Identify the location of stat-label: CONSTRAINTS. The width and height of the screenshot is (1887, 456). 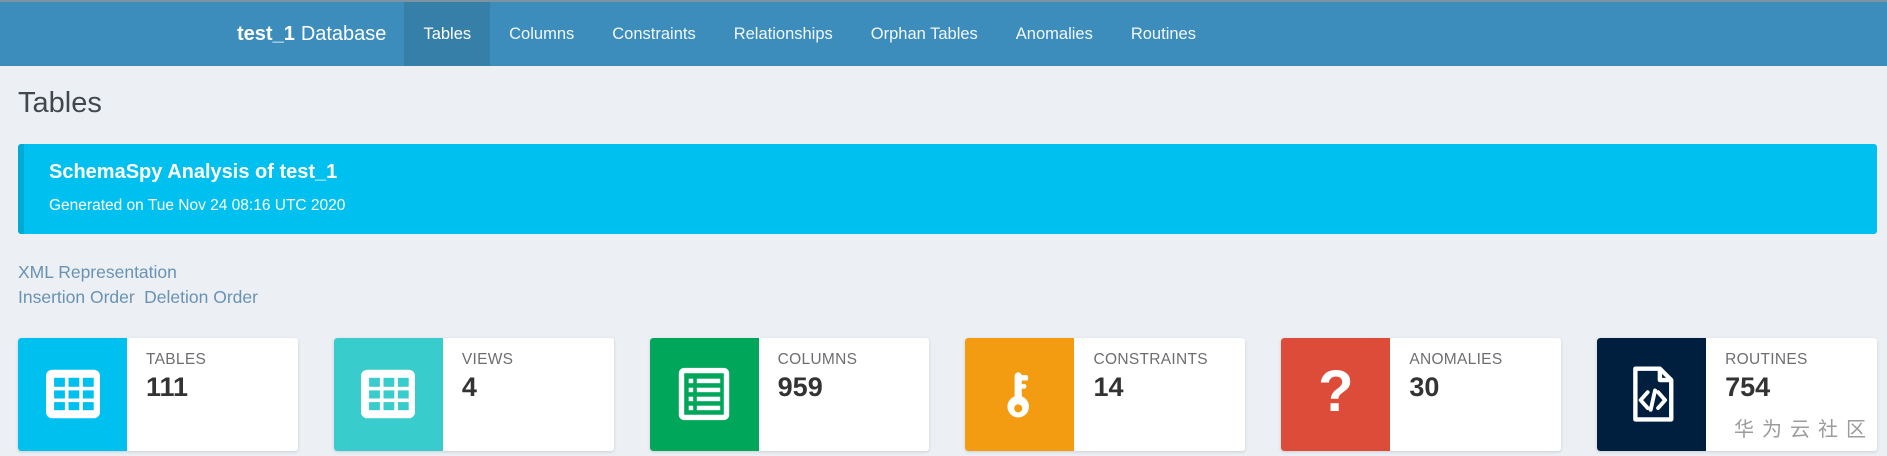
(1150, 359).